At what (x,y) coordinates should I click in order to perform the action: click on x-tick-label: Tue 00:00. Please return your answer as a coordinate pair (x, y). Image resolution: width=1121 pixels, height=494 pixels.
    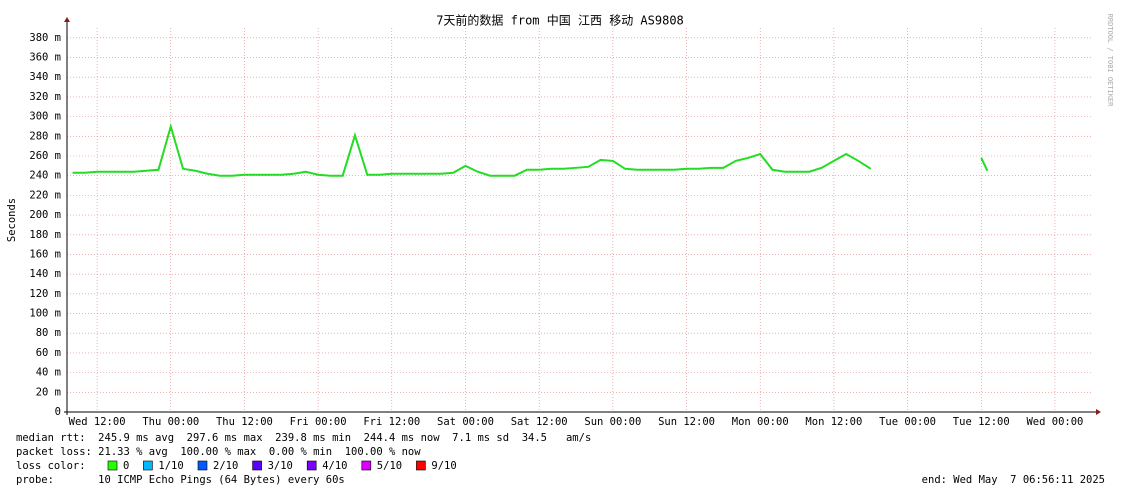
    Looking at the image, I should click on (907, 422).